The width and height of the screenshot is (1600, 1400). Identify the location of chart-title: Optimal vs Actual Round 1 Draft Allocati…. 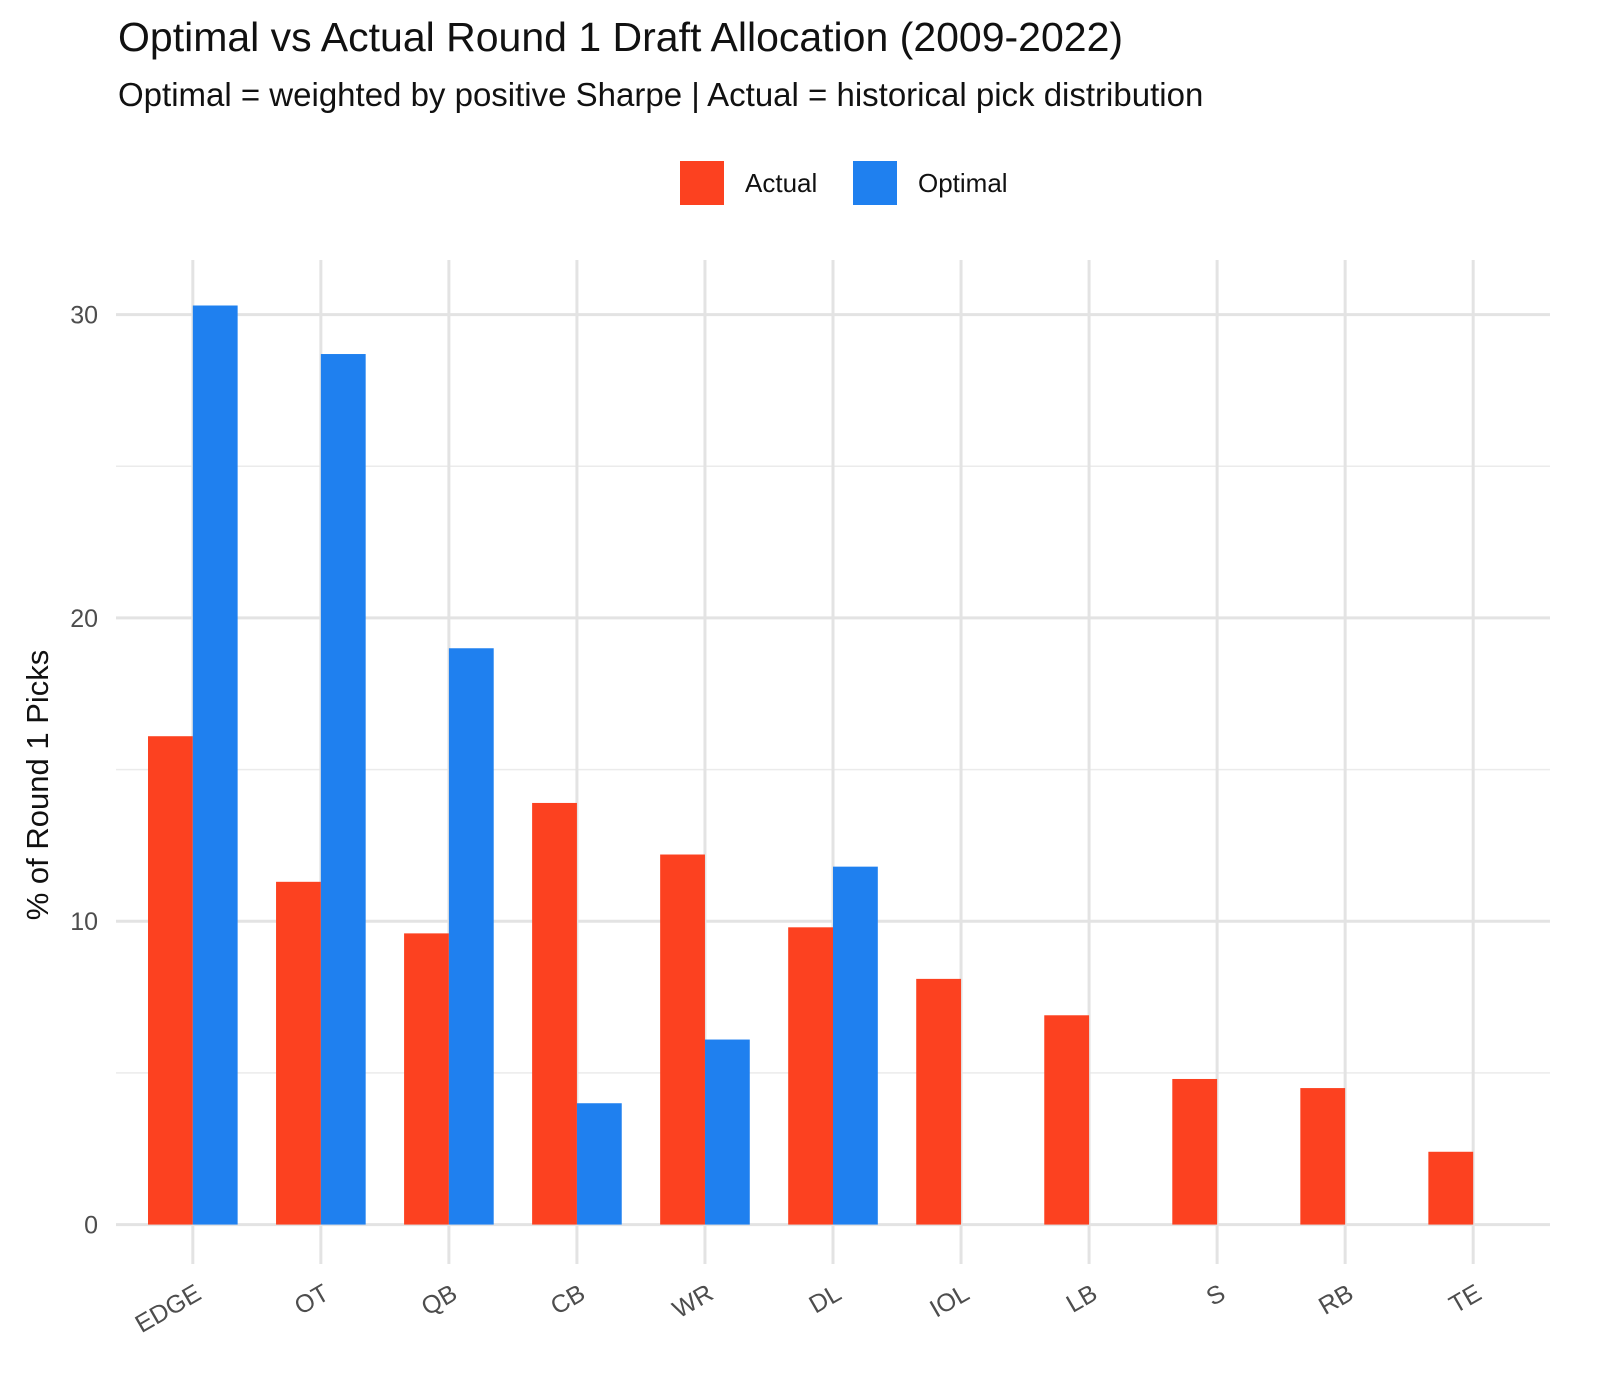
(621, 37).